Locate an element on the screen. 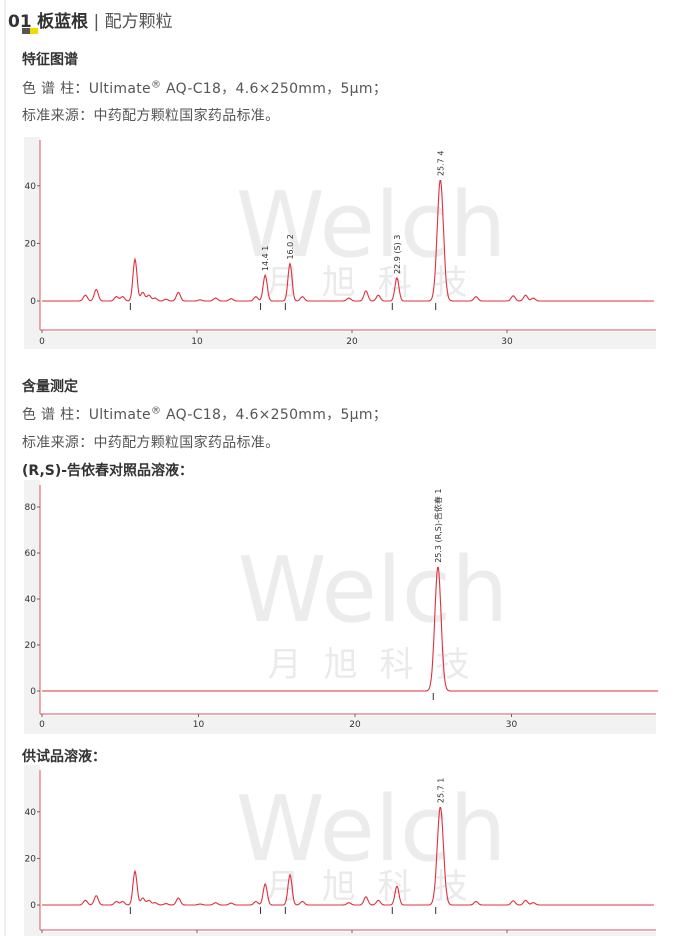 Image resolution: width=674 pixels, height=936 pixels. peak-label: 25.7 1 is located at coordinates (440, 790).